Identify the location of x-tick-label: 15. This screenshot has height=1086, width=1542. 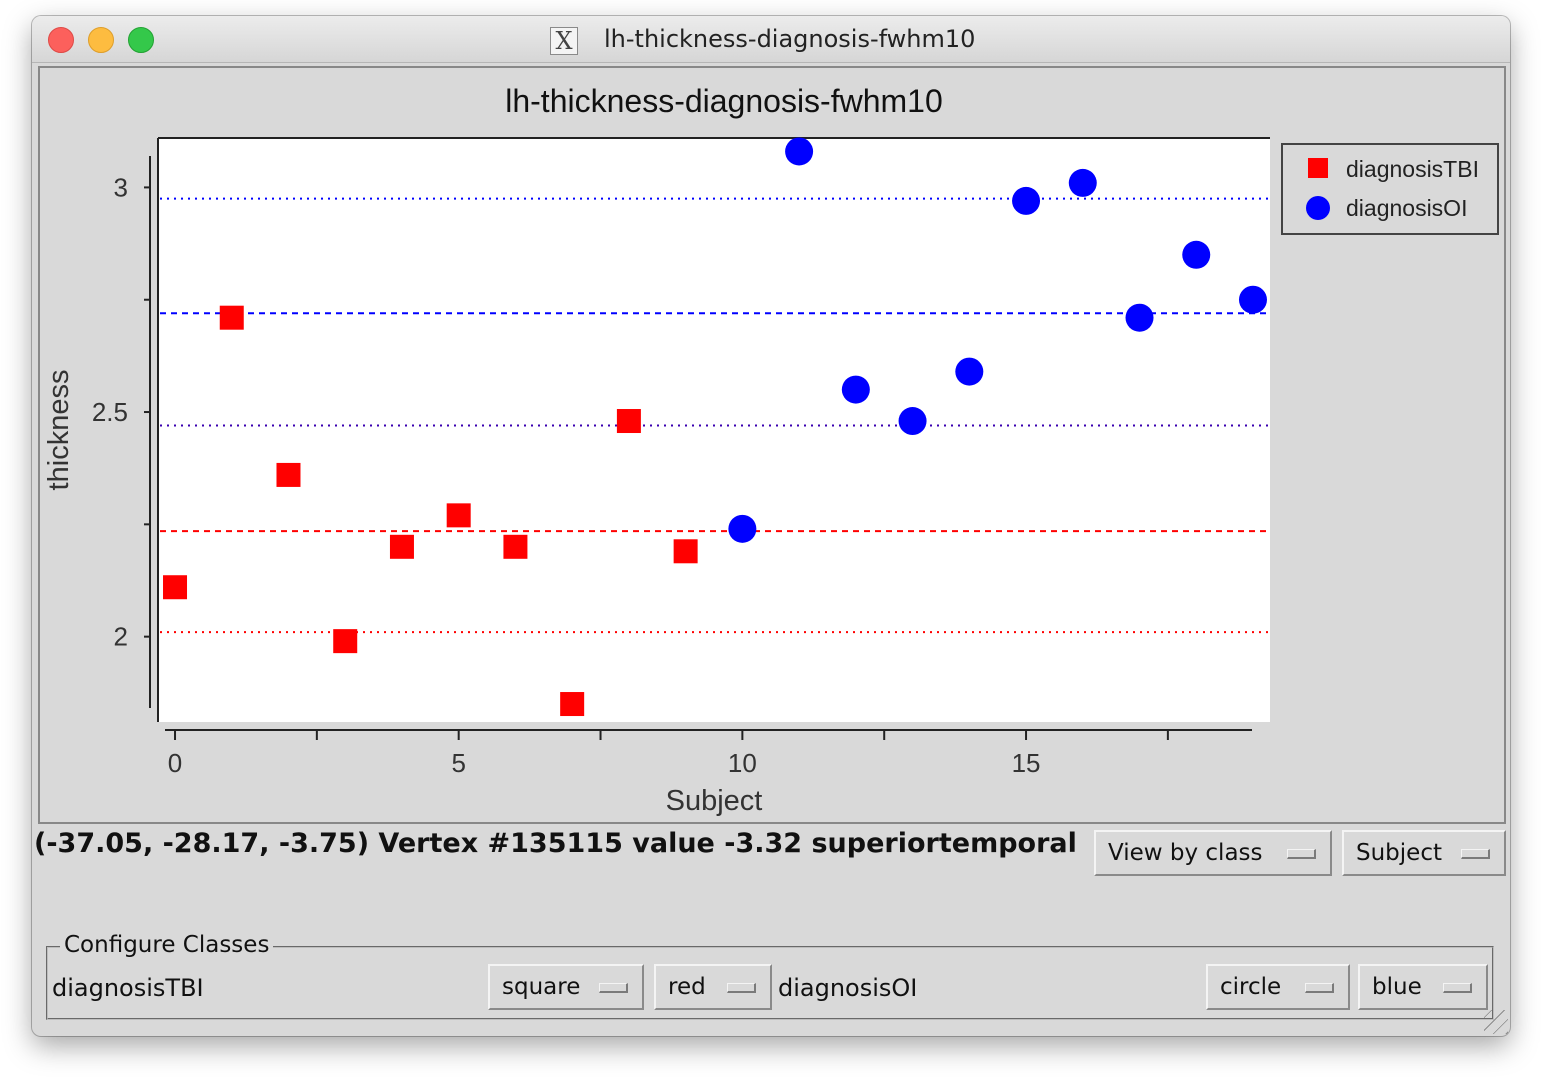
(1026, 763).